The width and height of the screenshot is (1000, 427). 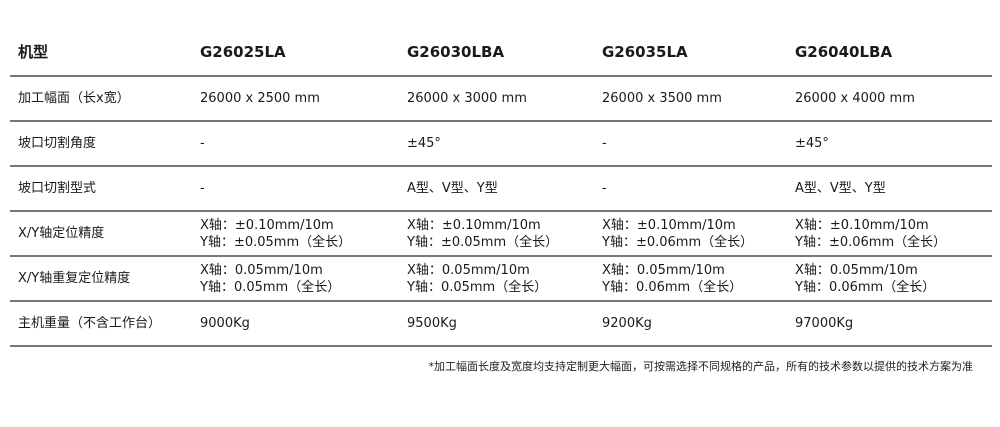 I want to click on table-cell: 26000 x 2500 mm, so click(x=260, y=98).